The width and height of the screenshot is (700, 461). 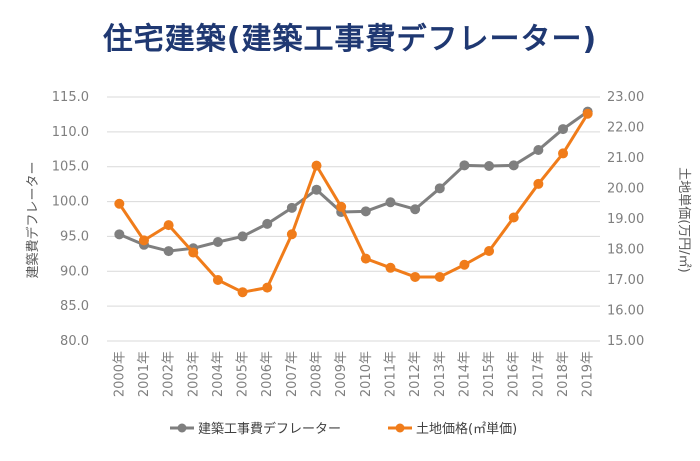 I want to click on left-tick-label: 115.0, so click(x=70, y=97).